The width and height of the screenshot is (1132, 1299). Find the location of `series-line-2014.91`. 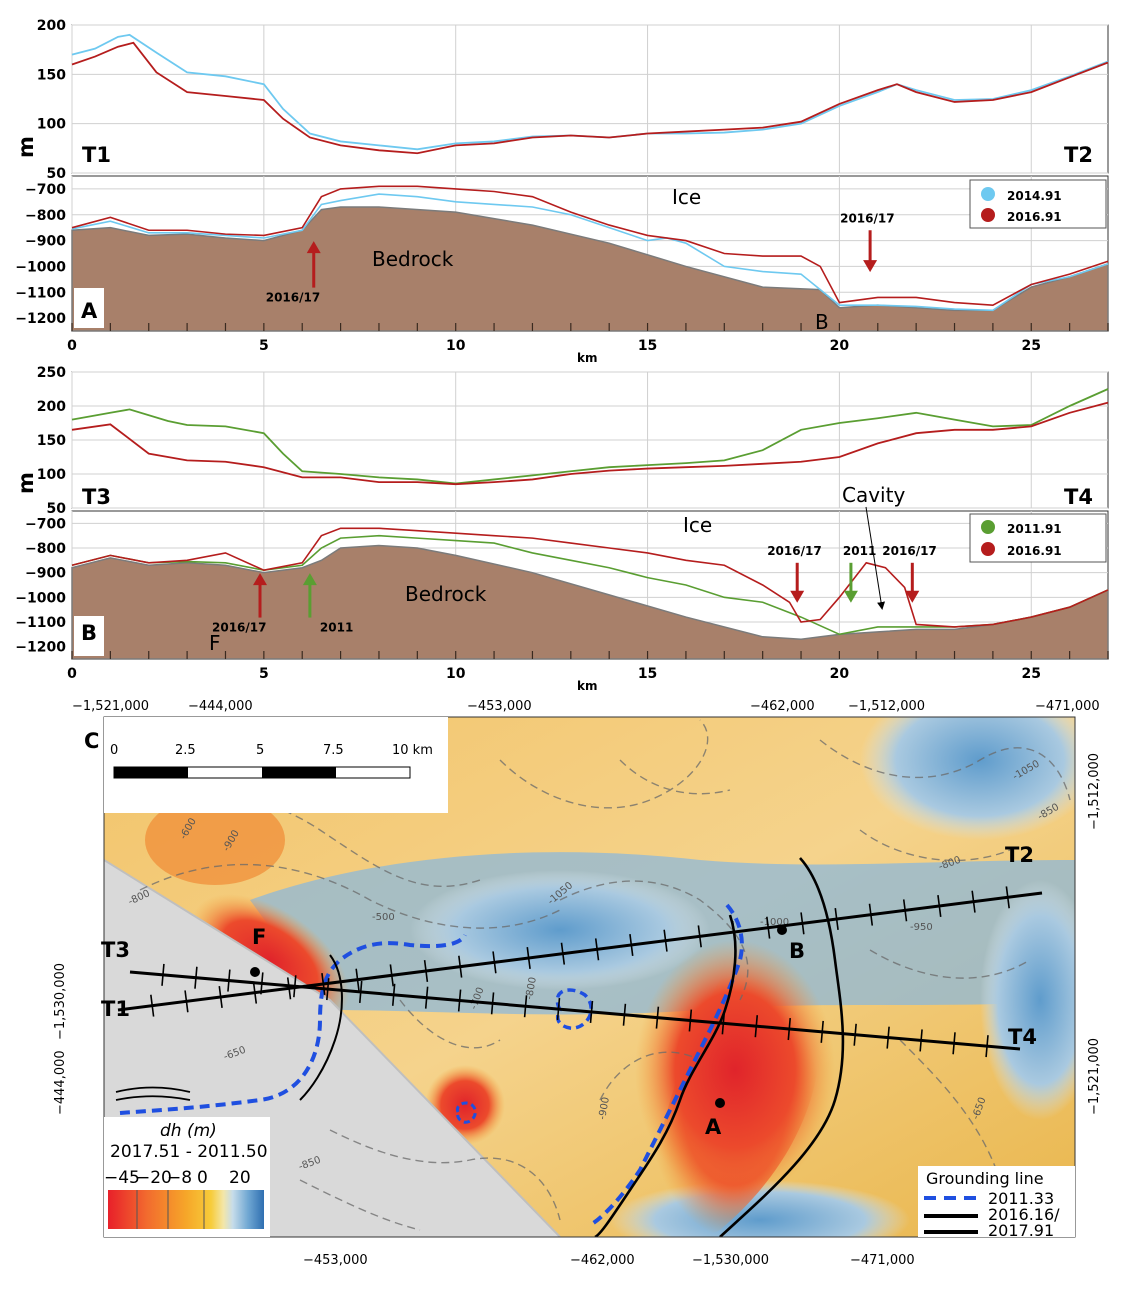

series-line-2014.91 is located at coordinates (590, 252).